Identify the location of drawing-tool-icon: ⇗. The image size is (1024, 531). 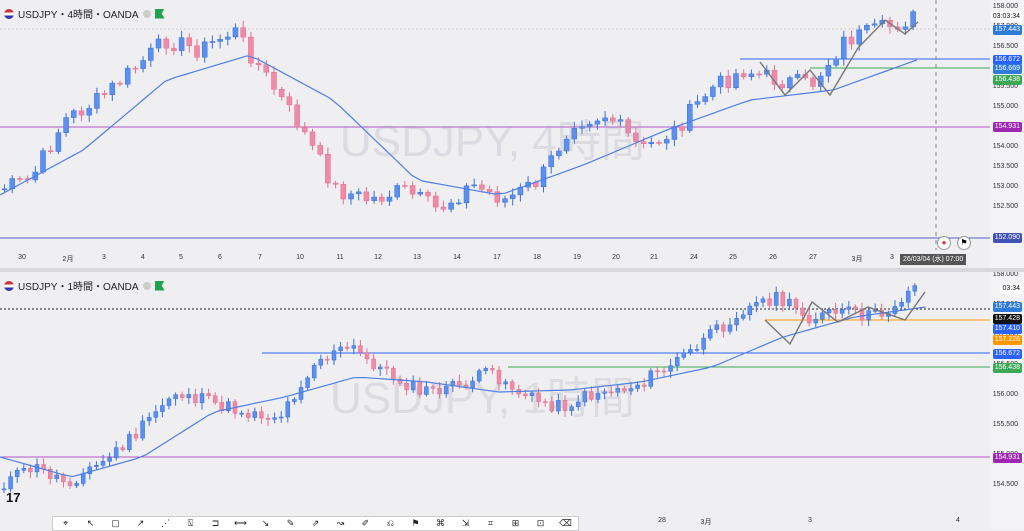
(315, 523).